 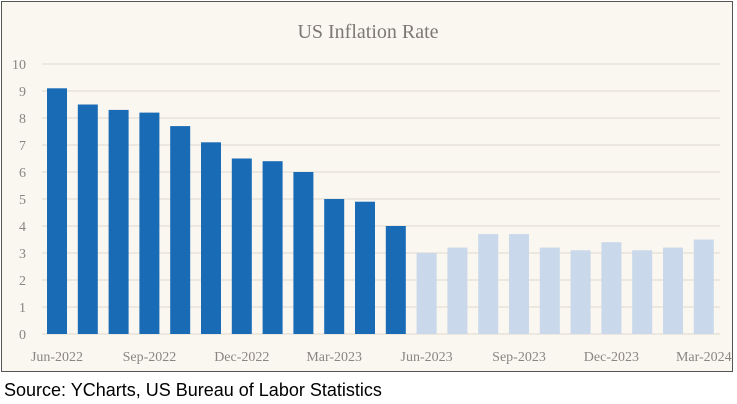 What do you see at coordinates (488, 284) in the screenshot?
I see `bar-aug-2023` at bounding box center [488, 284].